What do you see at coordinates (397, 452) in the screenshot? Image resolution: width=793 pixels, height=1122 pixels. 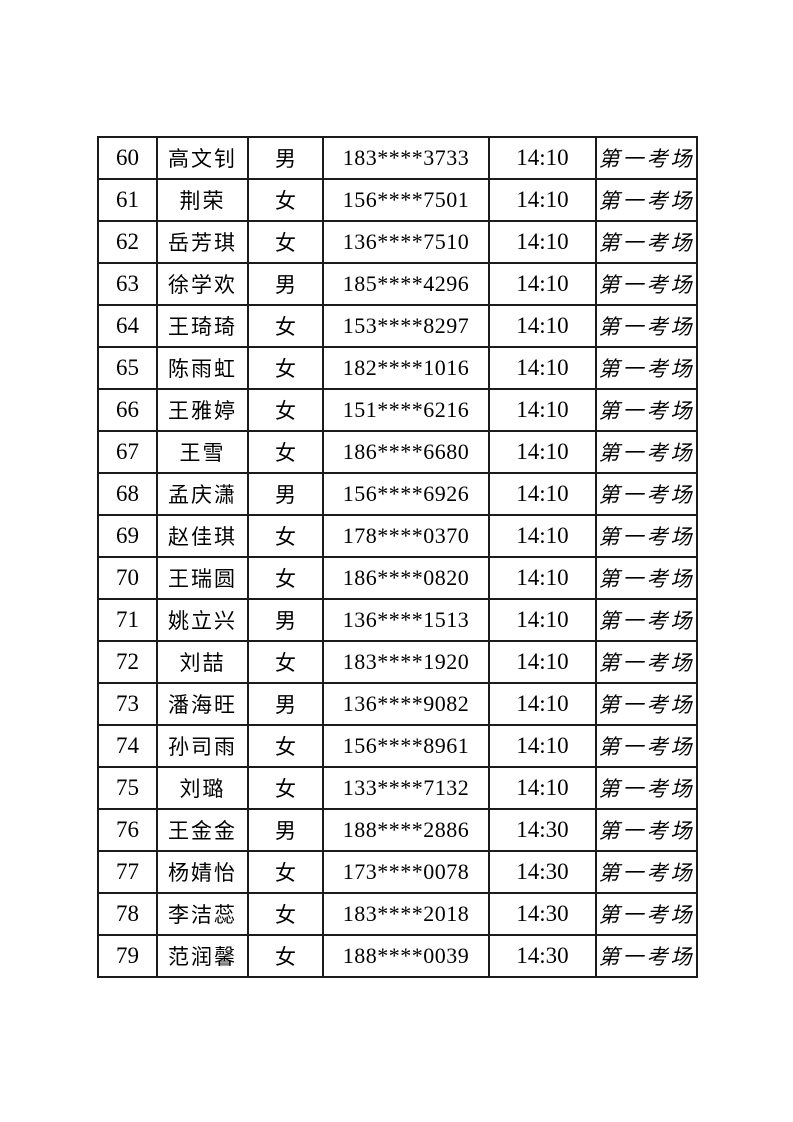 I see `table-row: 67 王雪 女 186****6680 14:10 第一考场` at bounding box center [397, 452].